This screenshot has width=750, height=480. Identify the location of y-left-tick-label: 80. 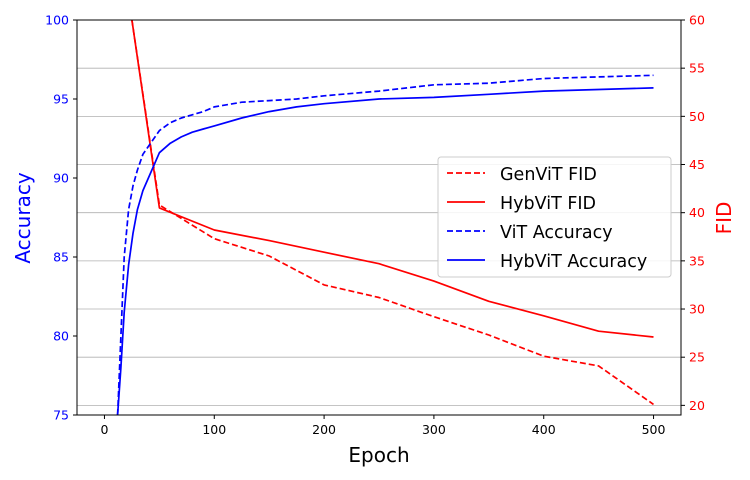
(61, 336).